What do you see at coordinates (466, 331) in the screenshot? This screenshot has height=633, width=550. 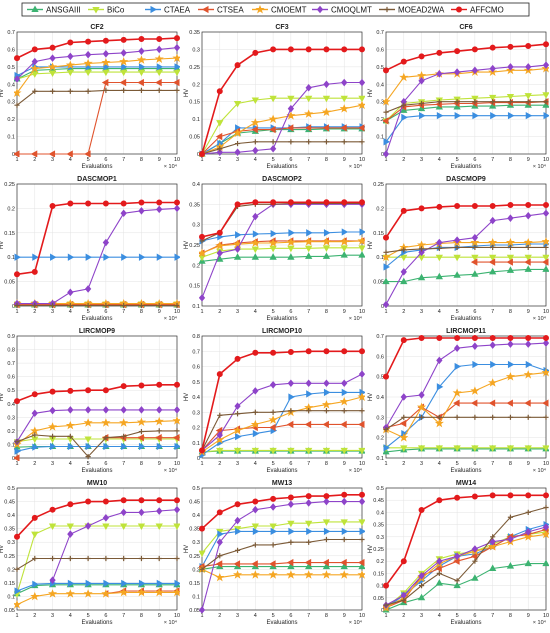 I see `panel-title: LIRCMOP11` at bounding box center [466, 331].